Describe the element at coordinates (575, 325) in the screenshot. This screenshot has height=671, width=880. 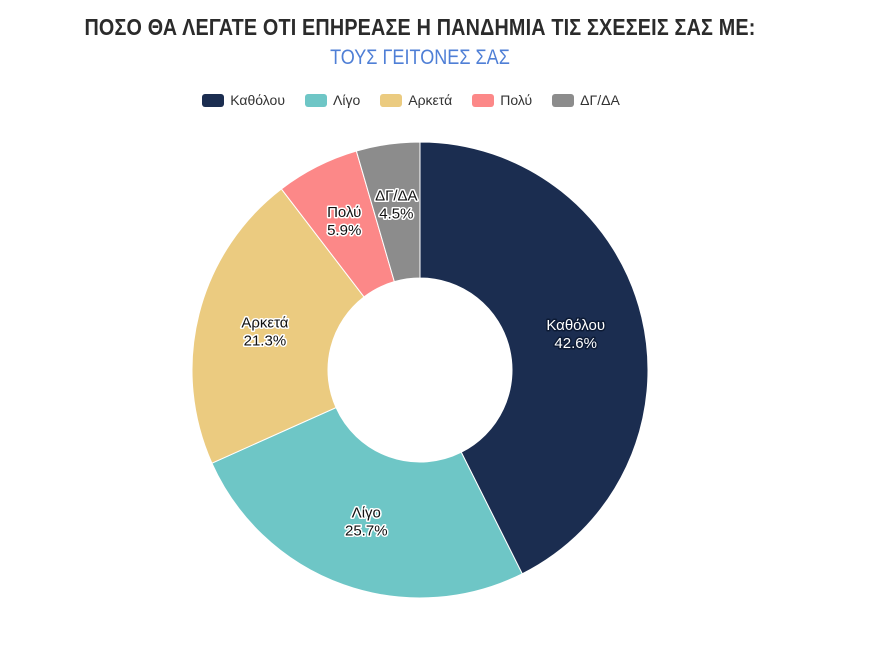
I see `slice-category-label: Καθόλου` at that location.